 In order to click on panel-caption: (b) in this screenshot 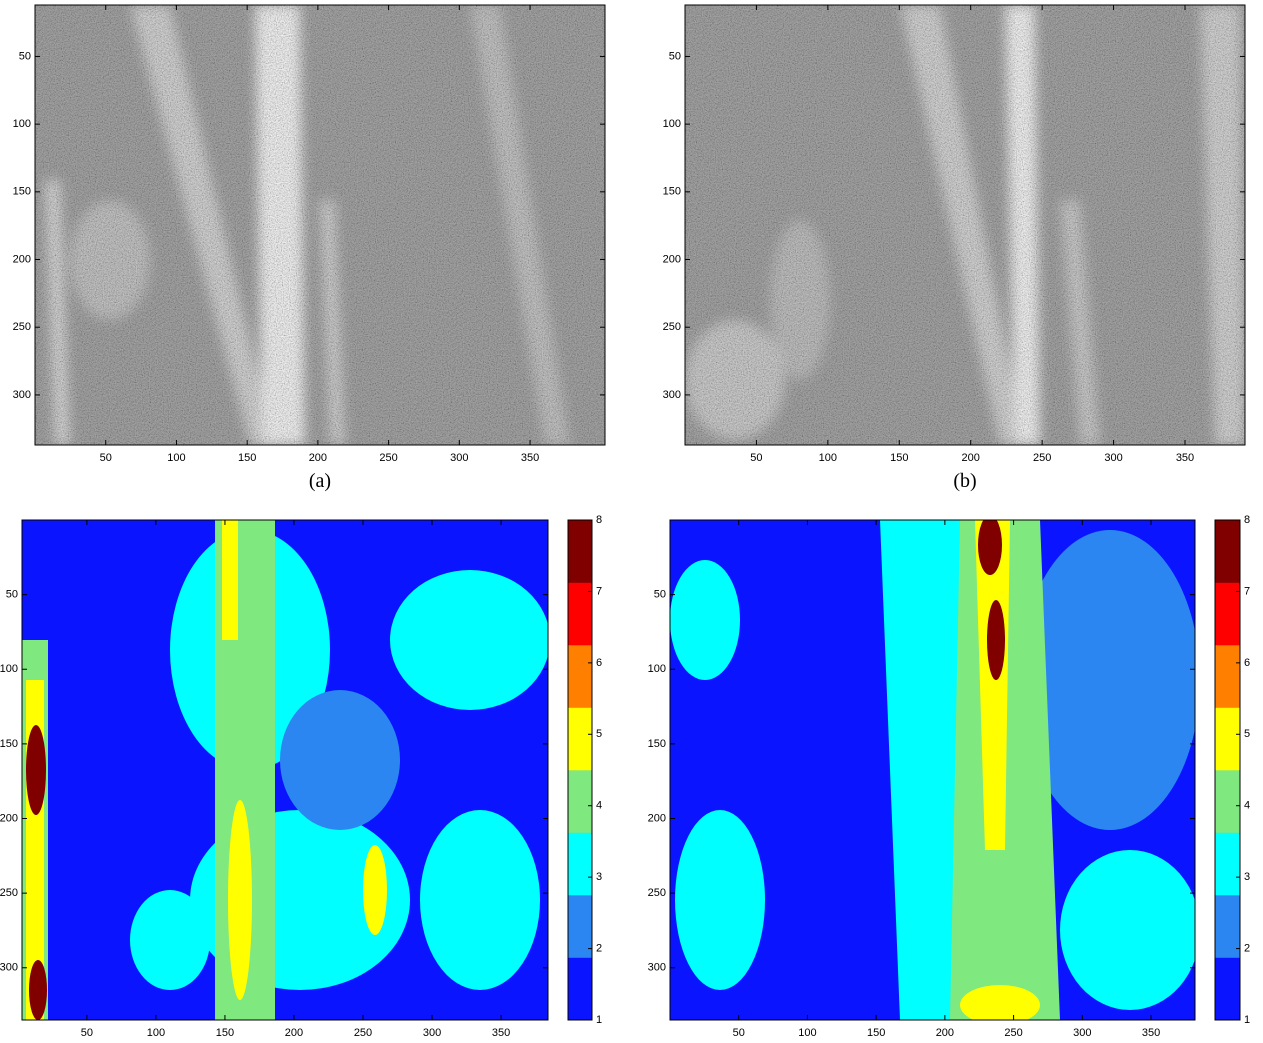, I will do `click(964, 481)`.